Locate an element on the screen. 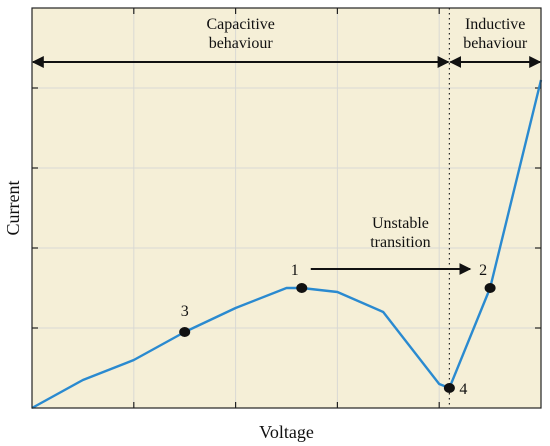 This screenshot has width=550, height=446. region-annotations: Capacitive behaviour Inductive behaviour is located at coordinates (286, 42).